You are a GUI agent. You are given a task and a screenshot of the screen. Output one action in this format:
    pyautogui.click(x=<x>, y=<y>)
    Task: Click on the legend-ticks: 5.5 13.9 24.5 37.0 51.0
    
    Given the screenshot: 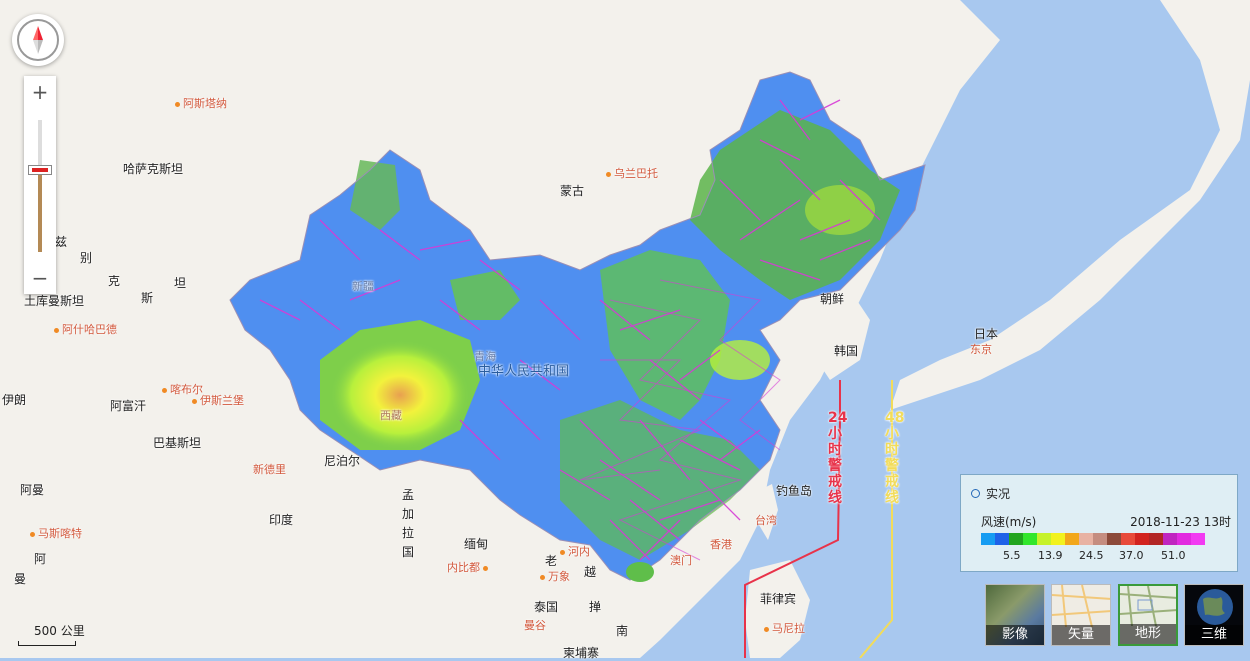 What is the action you would take?
    pyautogui.click(x=1107, y=556)
    